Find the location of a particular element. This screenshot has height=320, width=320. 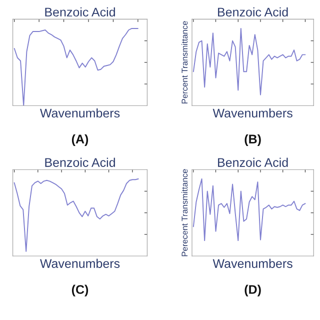

text: (B) is located at coordinates (252, 140).